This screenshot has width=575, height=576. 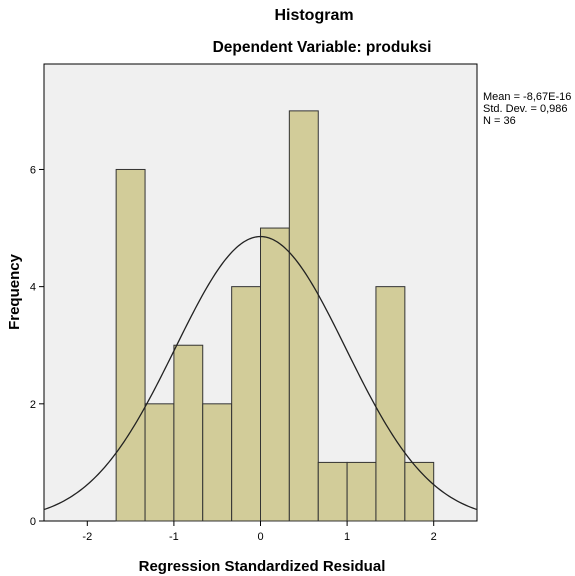 What do you see at coordinates (33, 405) in the screenshot?
I see `y-tick-label: 2` at bounding box center [33, 405].